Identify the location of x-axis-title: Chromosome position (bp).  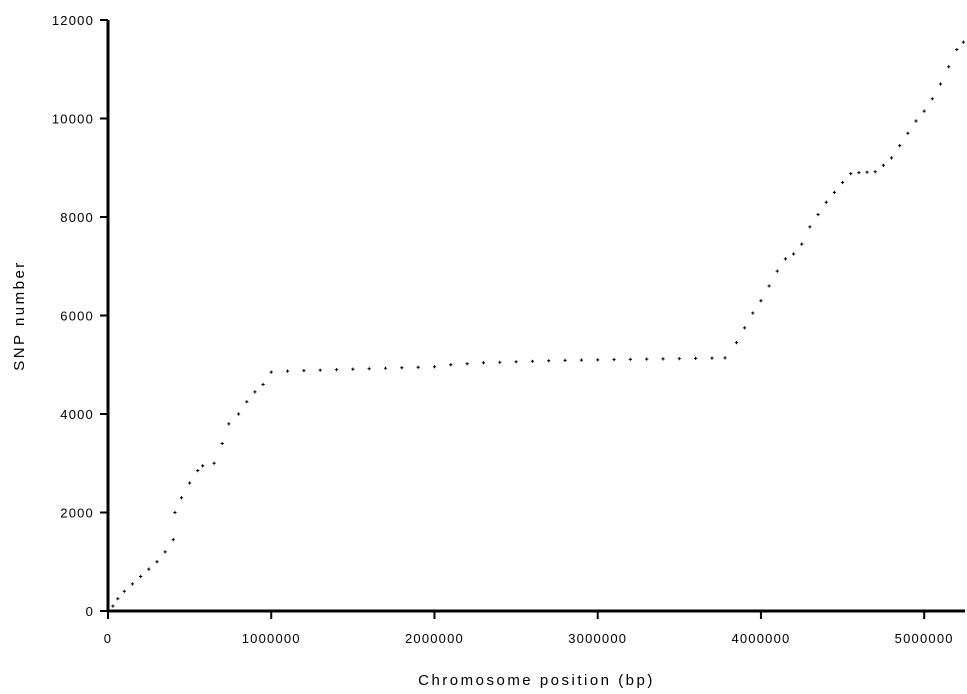
(536, 680).